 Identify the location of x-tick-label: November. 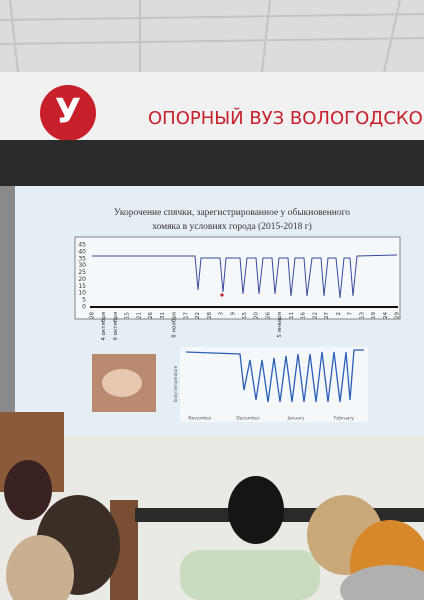
(200, 419).